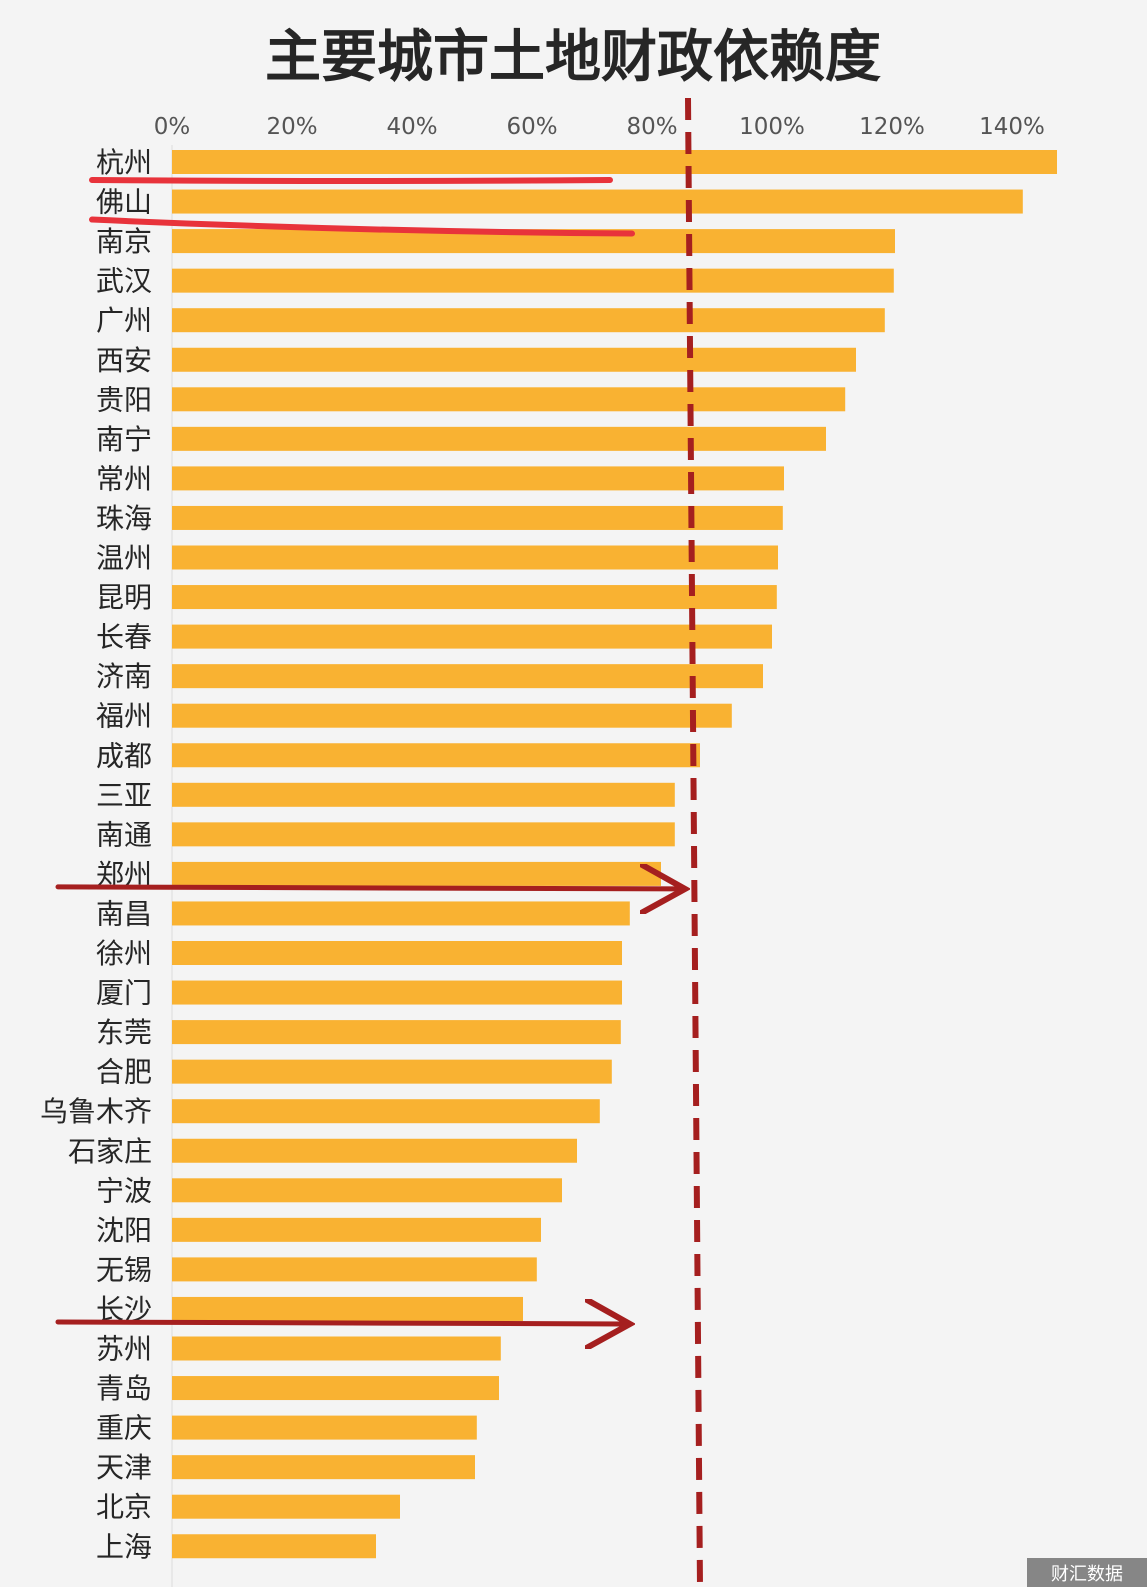 The height and width of the screenshot is (1587, 1147). I want to click on category-label: 南京, so click(124, 241).